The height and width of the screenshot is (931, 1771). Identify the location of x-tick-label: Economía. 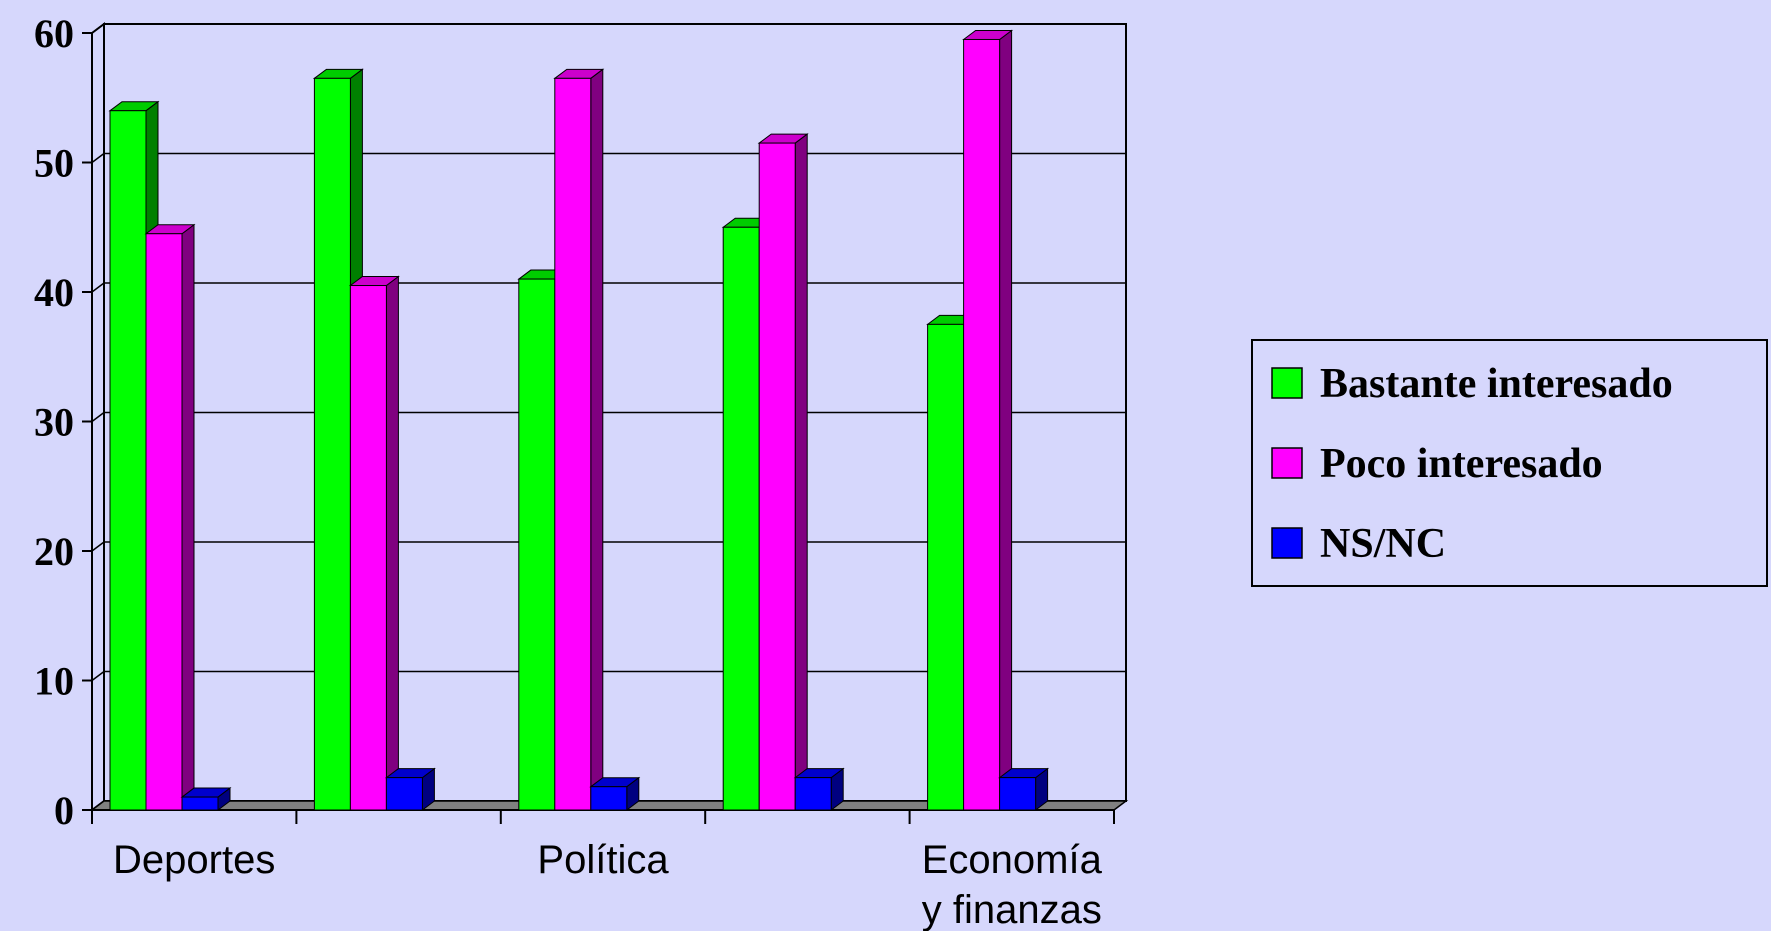
(1012, 860).